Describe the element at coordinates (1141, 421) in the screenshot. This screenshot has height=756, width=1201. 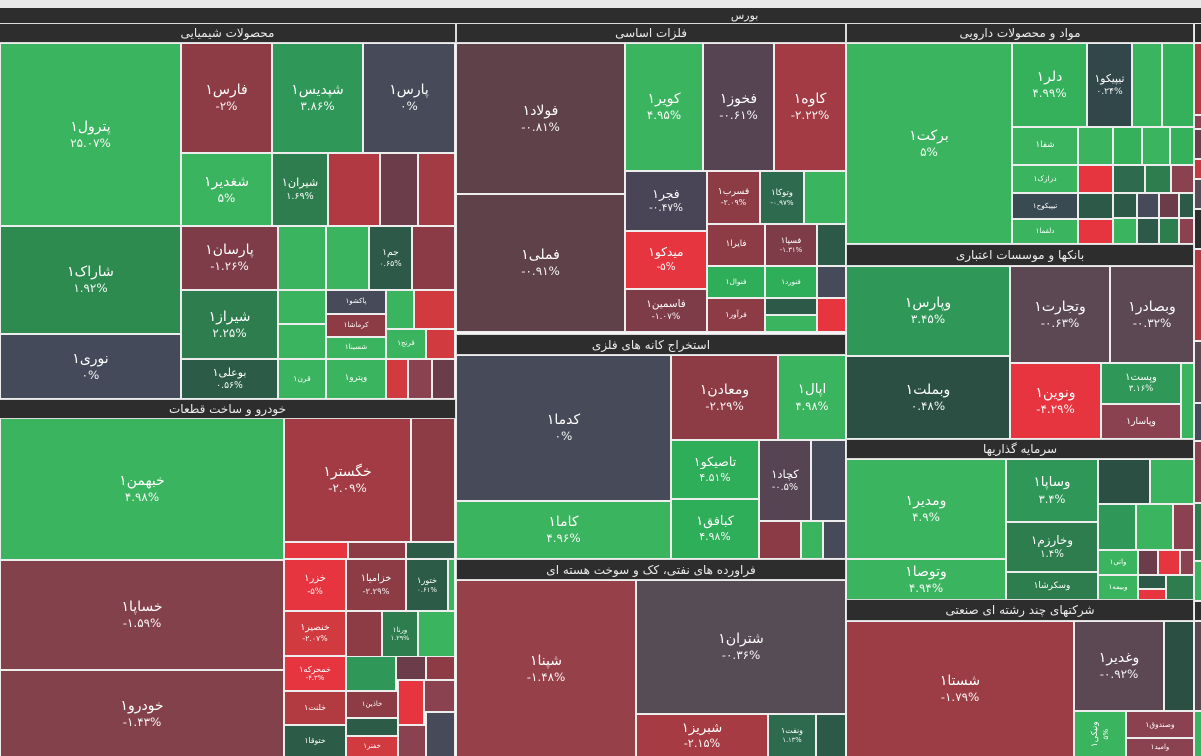
I see `treemap-tile: وپاسار۱` at that location.